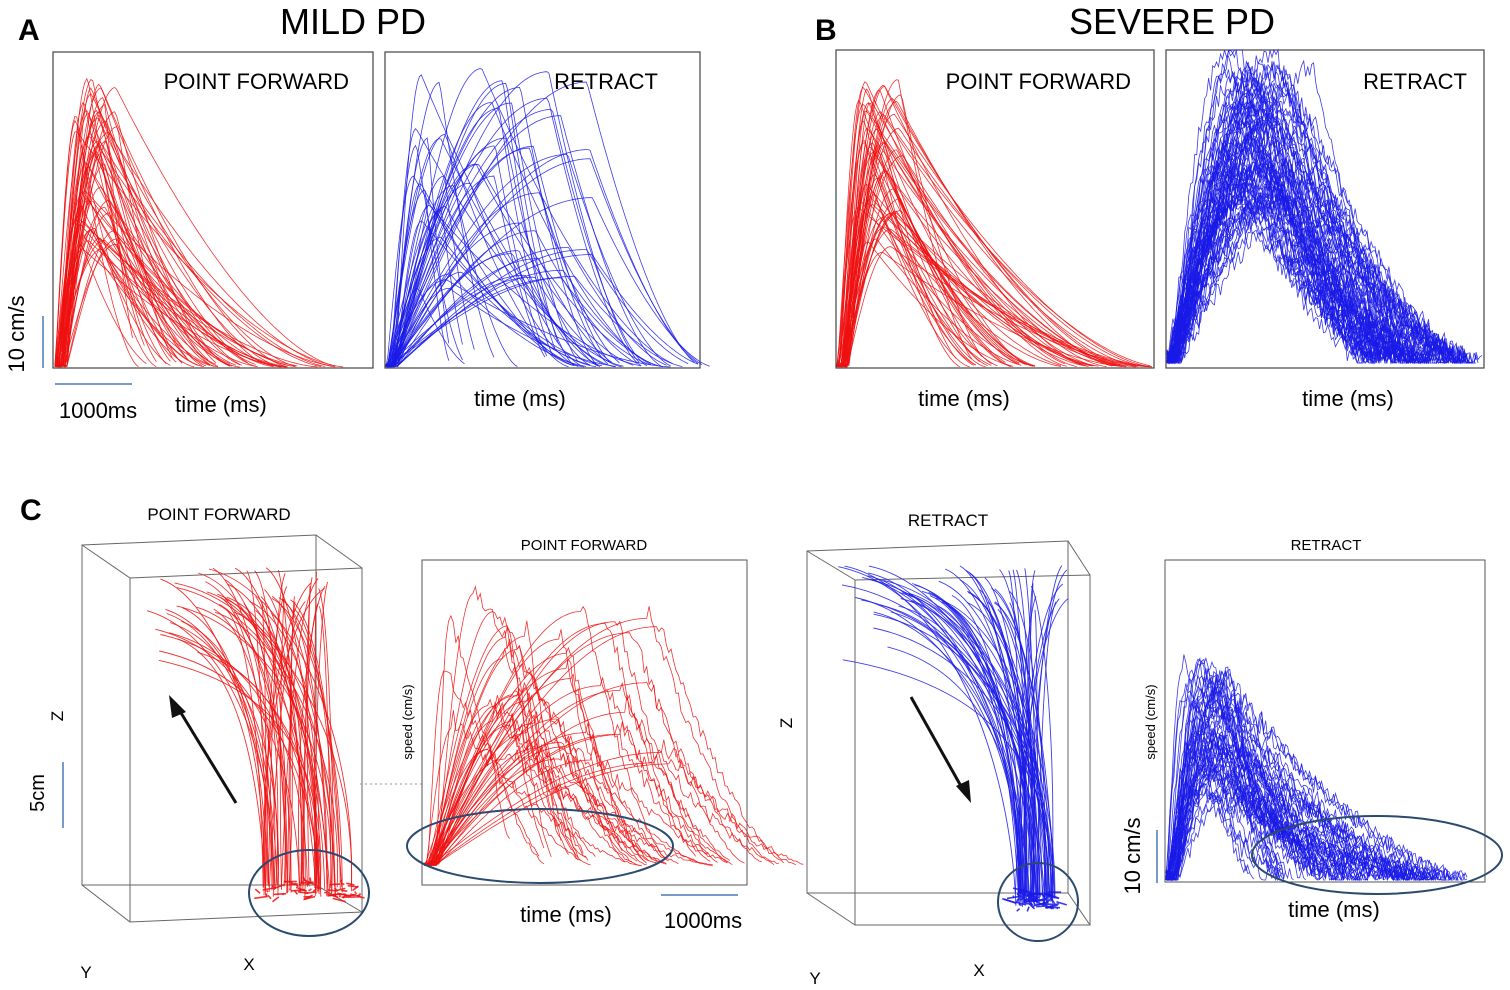  I want to click on panel-b-retract: RETRACT time (ms), so click(1325, 229).